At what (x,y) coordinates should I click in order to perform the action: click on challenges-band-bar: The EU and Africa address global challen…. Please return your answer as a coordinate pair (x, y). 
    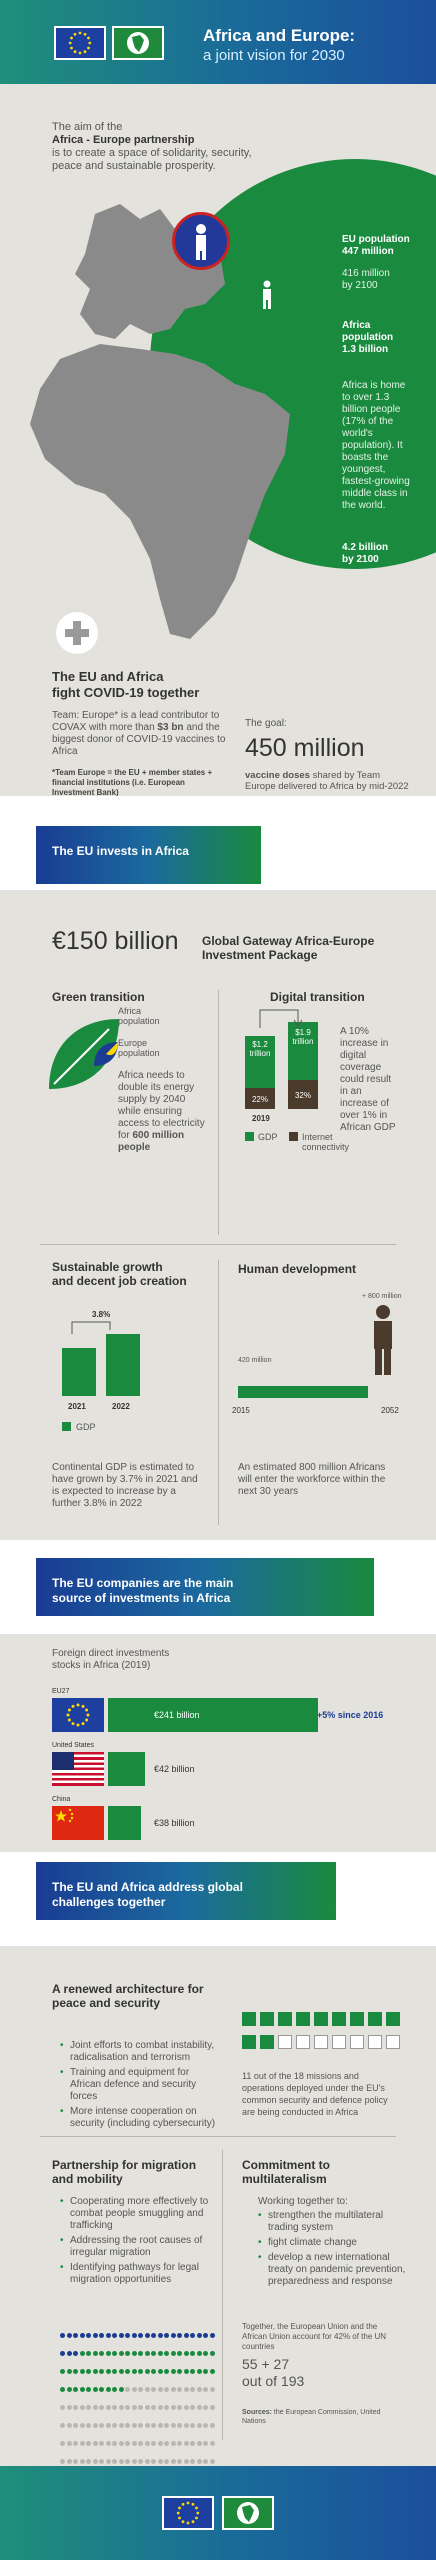
    Looking at the image, I should click on (186, 1891).